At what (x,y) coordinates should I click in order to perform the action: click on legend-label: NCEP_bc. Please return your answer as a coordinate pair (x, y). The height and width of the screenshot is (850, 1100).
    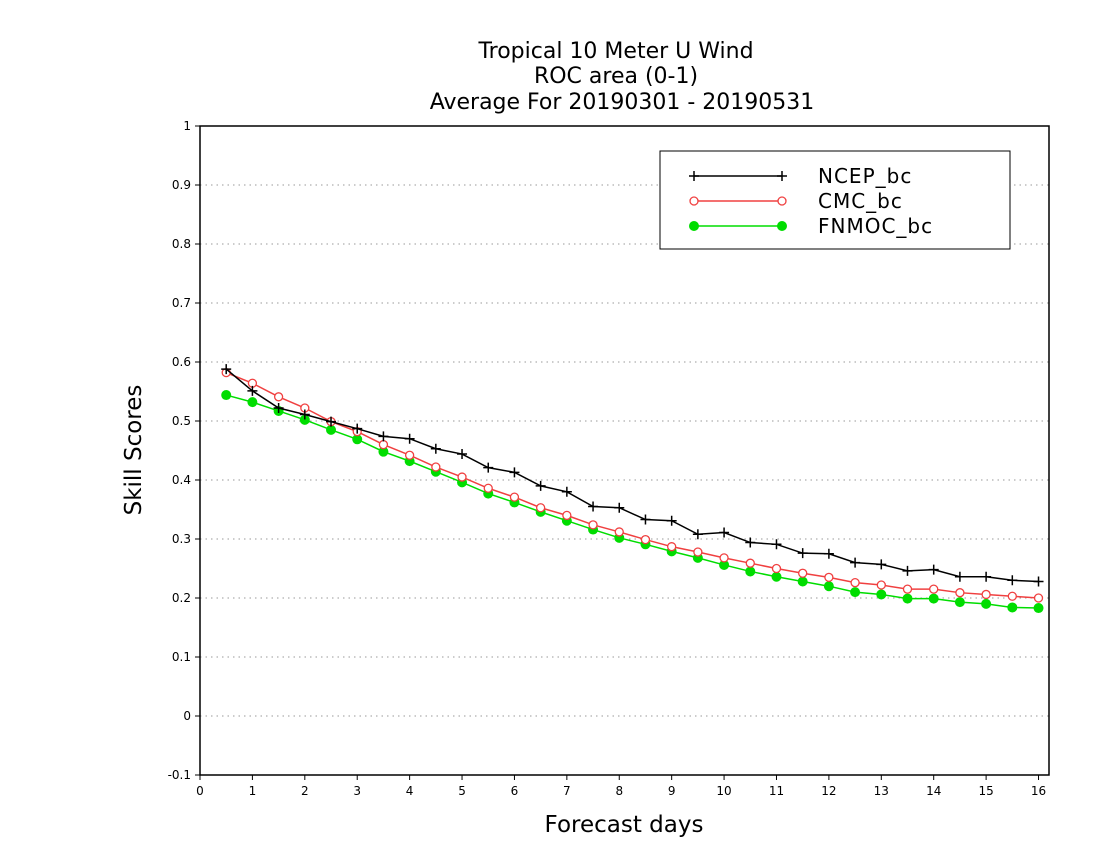
    Looking at the image, I should click on (865, 176).